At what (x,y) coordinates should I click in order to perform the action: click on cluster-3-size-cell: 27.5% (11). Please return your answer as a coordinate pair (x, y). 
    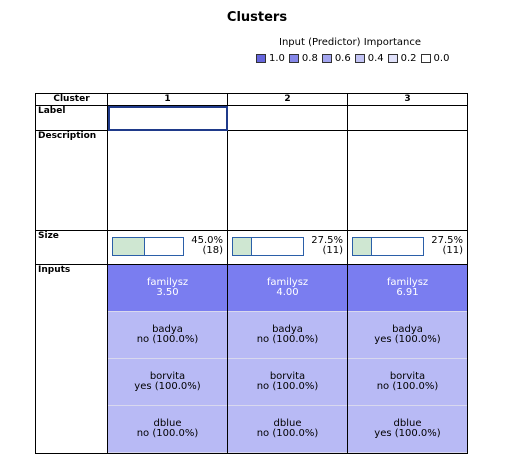
    Looking at the image, I should click on (407, 247).